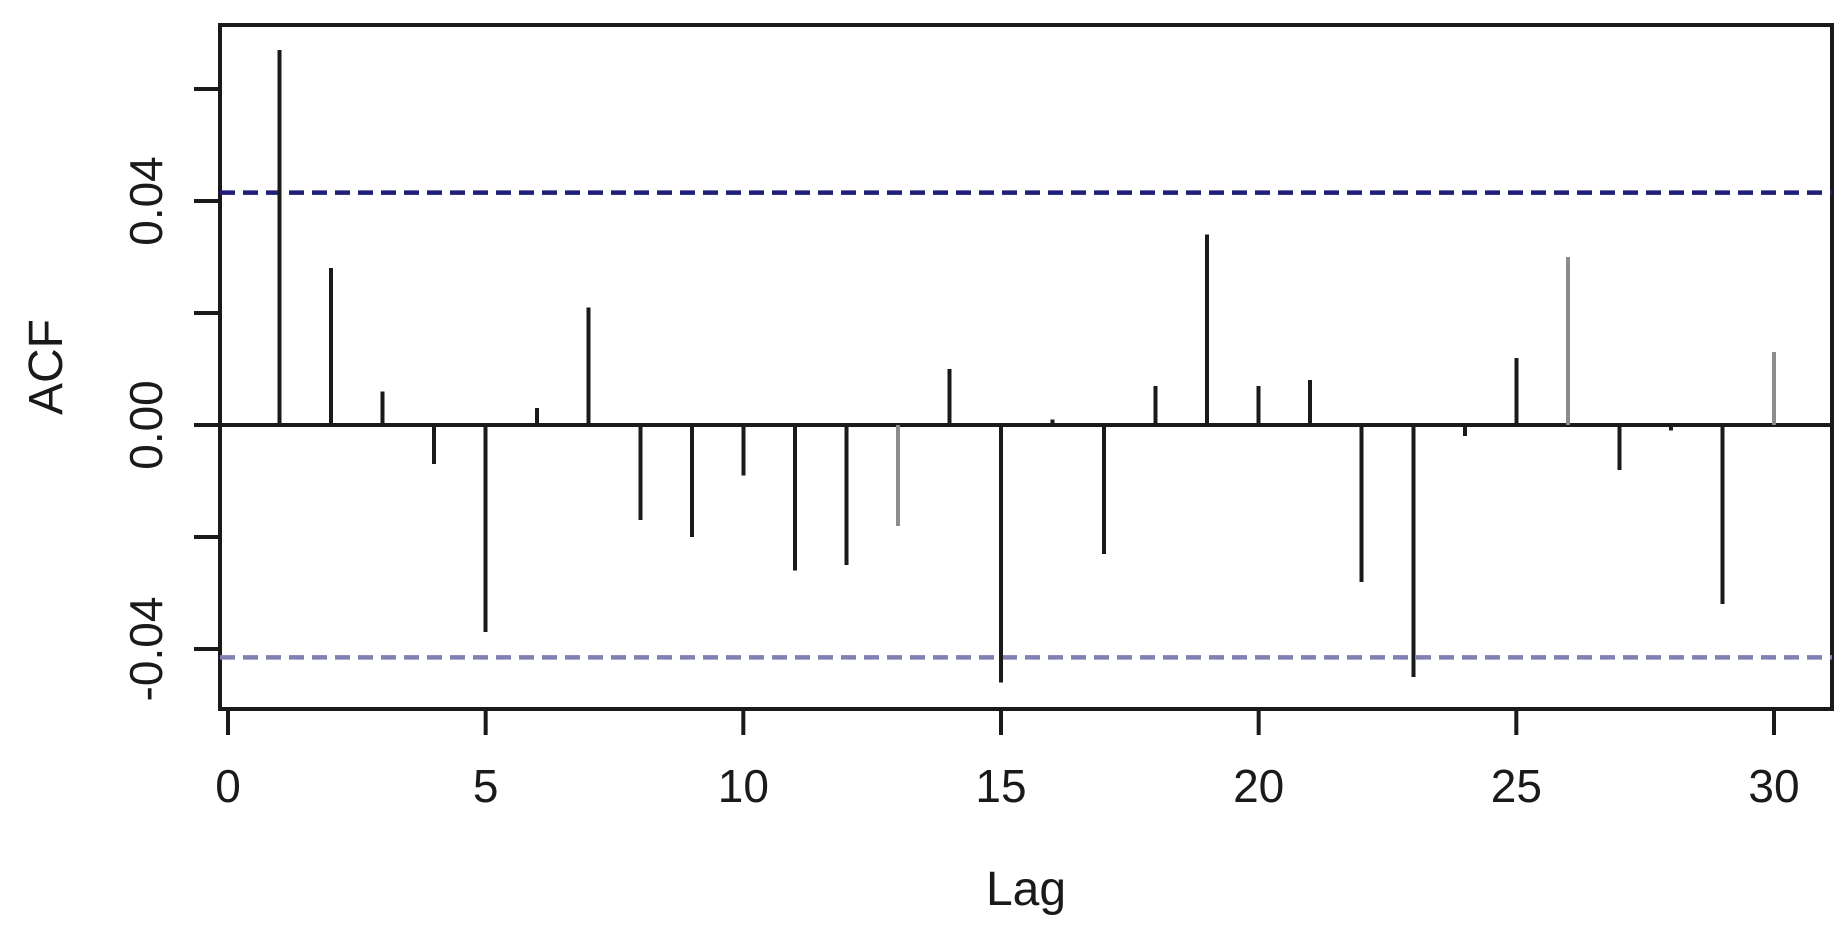 The height and width of the screenshot is (928, 1847). Describe the element at coordinates (1258, 786) in the screenshot. I see `x-tick-label-20: 20` at that location.